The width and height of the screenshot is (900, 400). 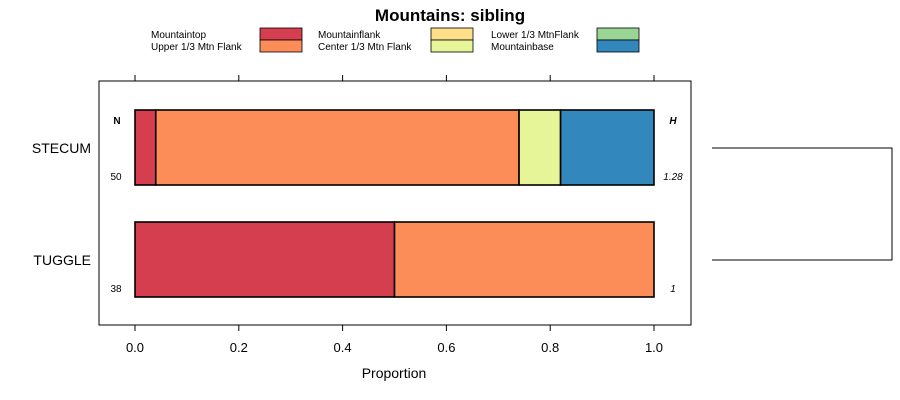 I want to click on dendrogram-link, so click(x=802, y=204).